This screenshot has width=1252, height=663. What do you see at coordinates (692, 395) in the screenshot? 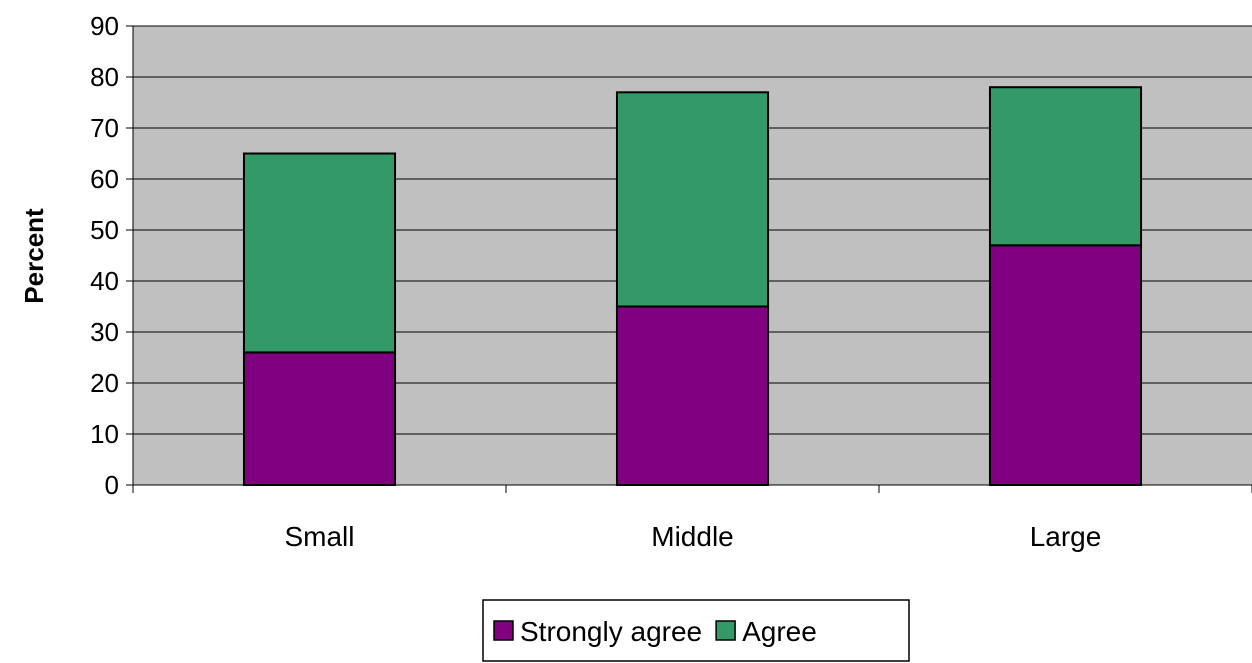
I see `bar-strongly-agree-middle` at bounding box center [692, 395].